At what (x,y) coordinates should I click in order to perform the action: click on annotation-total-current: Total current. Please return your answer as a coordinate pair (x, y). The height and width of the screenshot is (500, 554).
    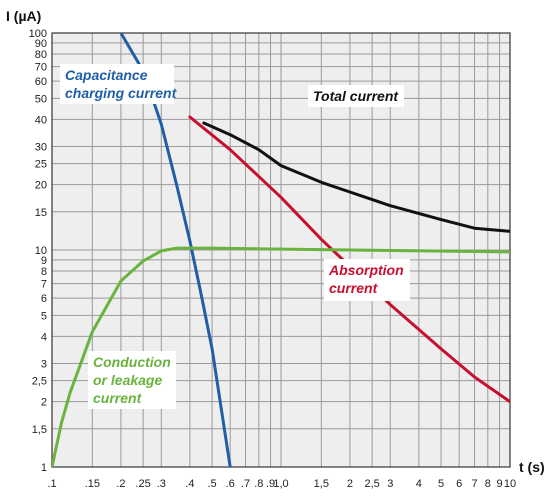
    Looking at the image, I should click on (356, 96).